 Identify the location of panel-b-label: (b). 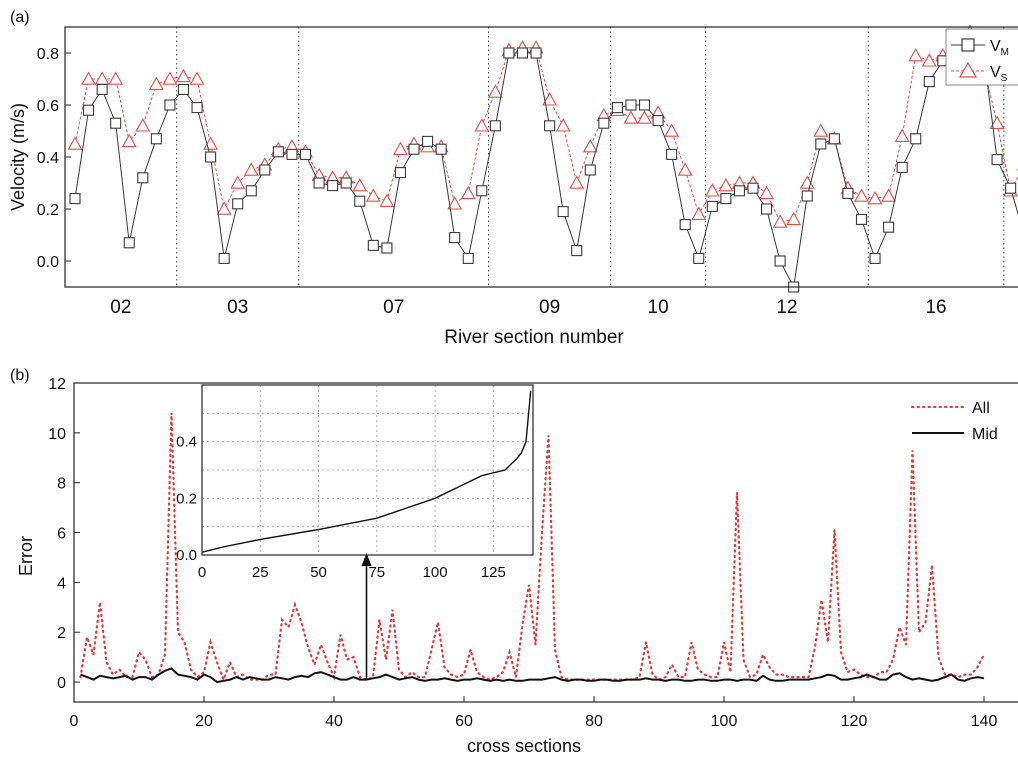
(20, 375).